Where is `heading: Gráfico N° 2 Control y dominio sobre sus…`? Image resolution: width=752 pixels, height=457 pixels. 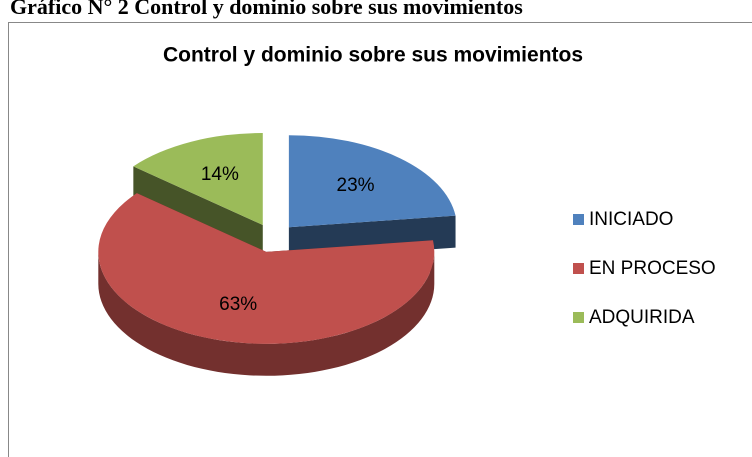
heading: Gráfico N° 2 Control y dominio sobre sus… is located at coordinates (266, 9).